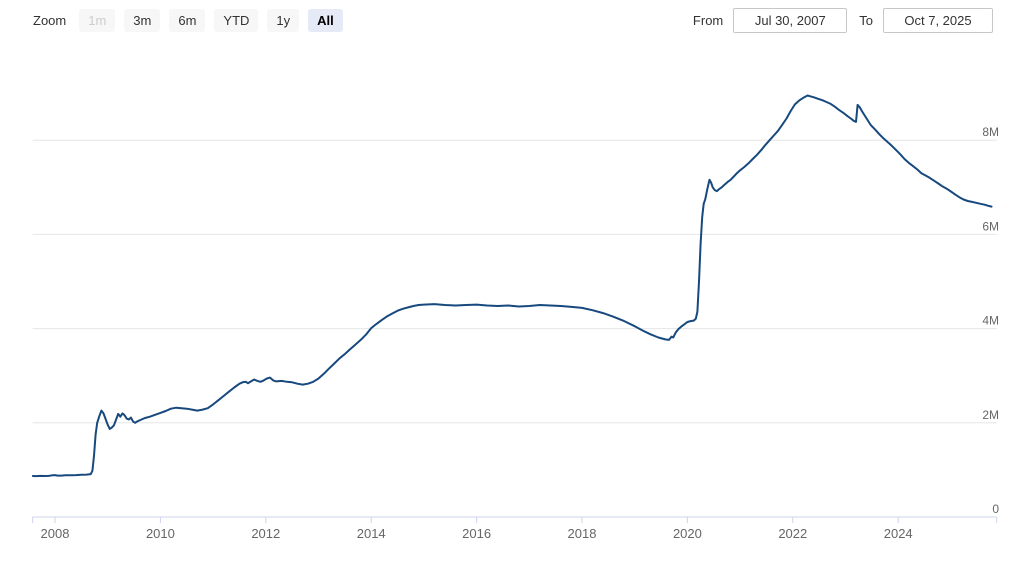 This screenshot has width=1024, height=565. What do you see at coordinates (513, 20) in the screenshot?
I see `chart-toolbar: Zoom 1m 3m 6m YTD 1y All From To` at bounding box center [513, 20].